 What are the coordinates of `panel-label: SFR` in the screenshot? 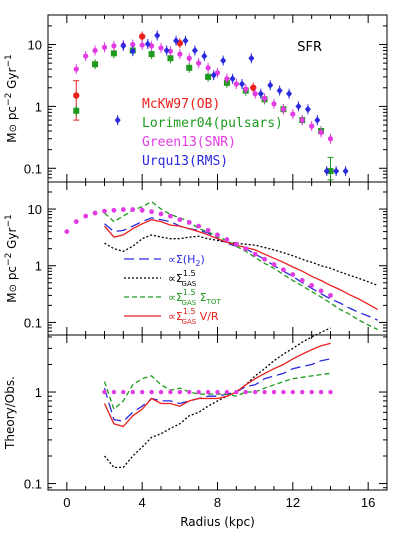 It's located at (309, 47).